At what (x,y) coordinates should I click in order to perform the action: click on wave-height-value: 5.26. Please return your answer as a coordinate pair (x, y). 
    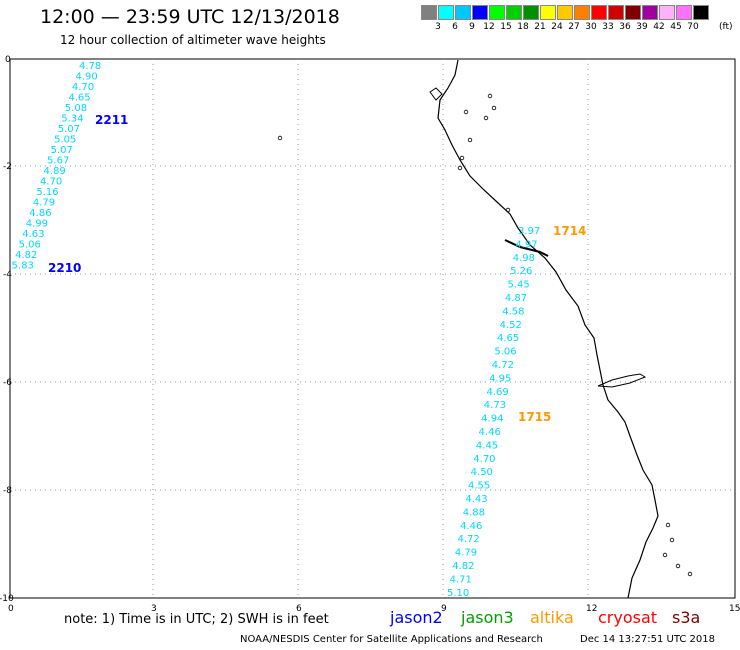
    Looking at the image, I should click on (521, 271).